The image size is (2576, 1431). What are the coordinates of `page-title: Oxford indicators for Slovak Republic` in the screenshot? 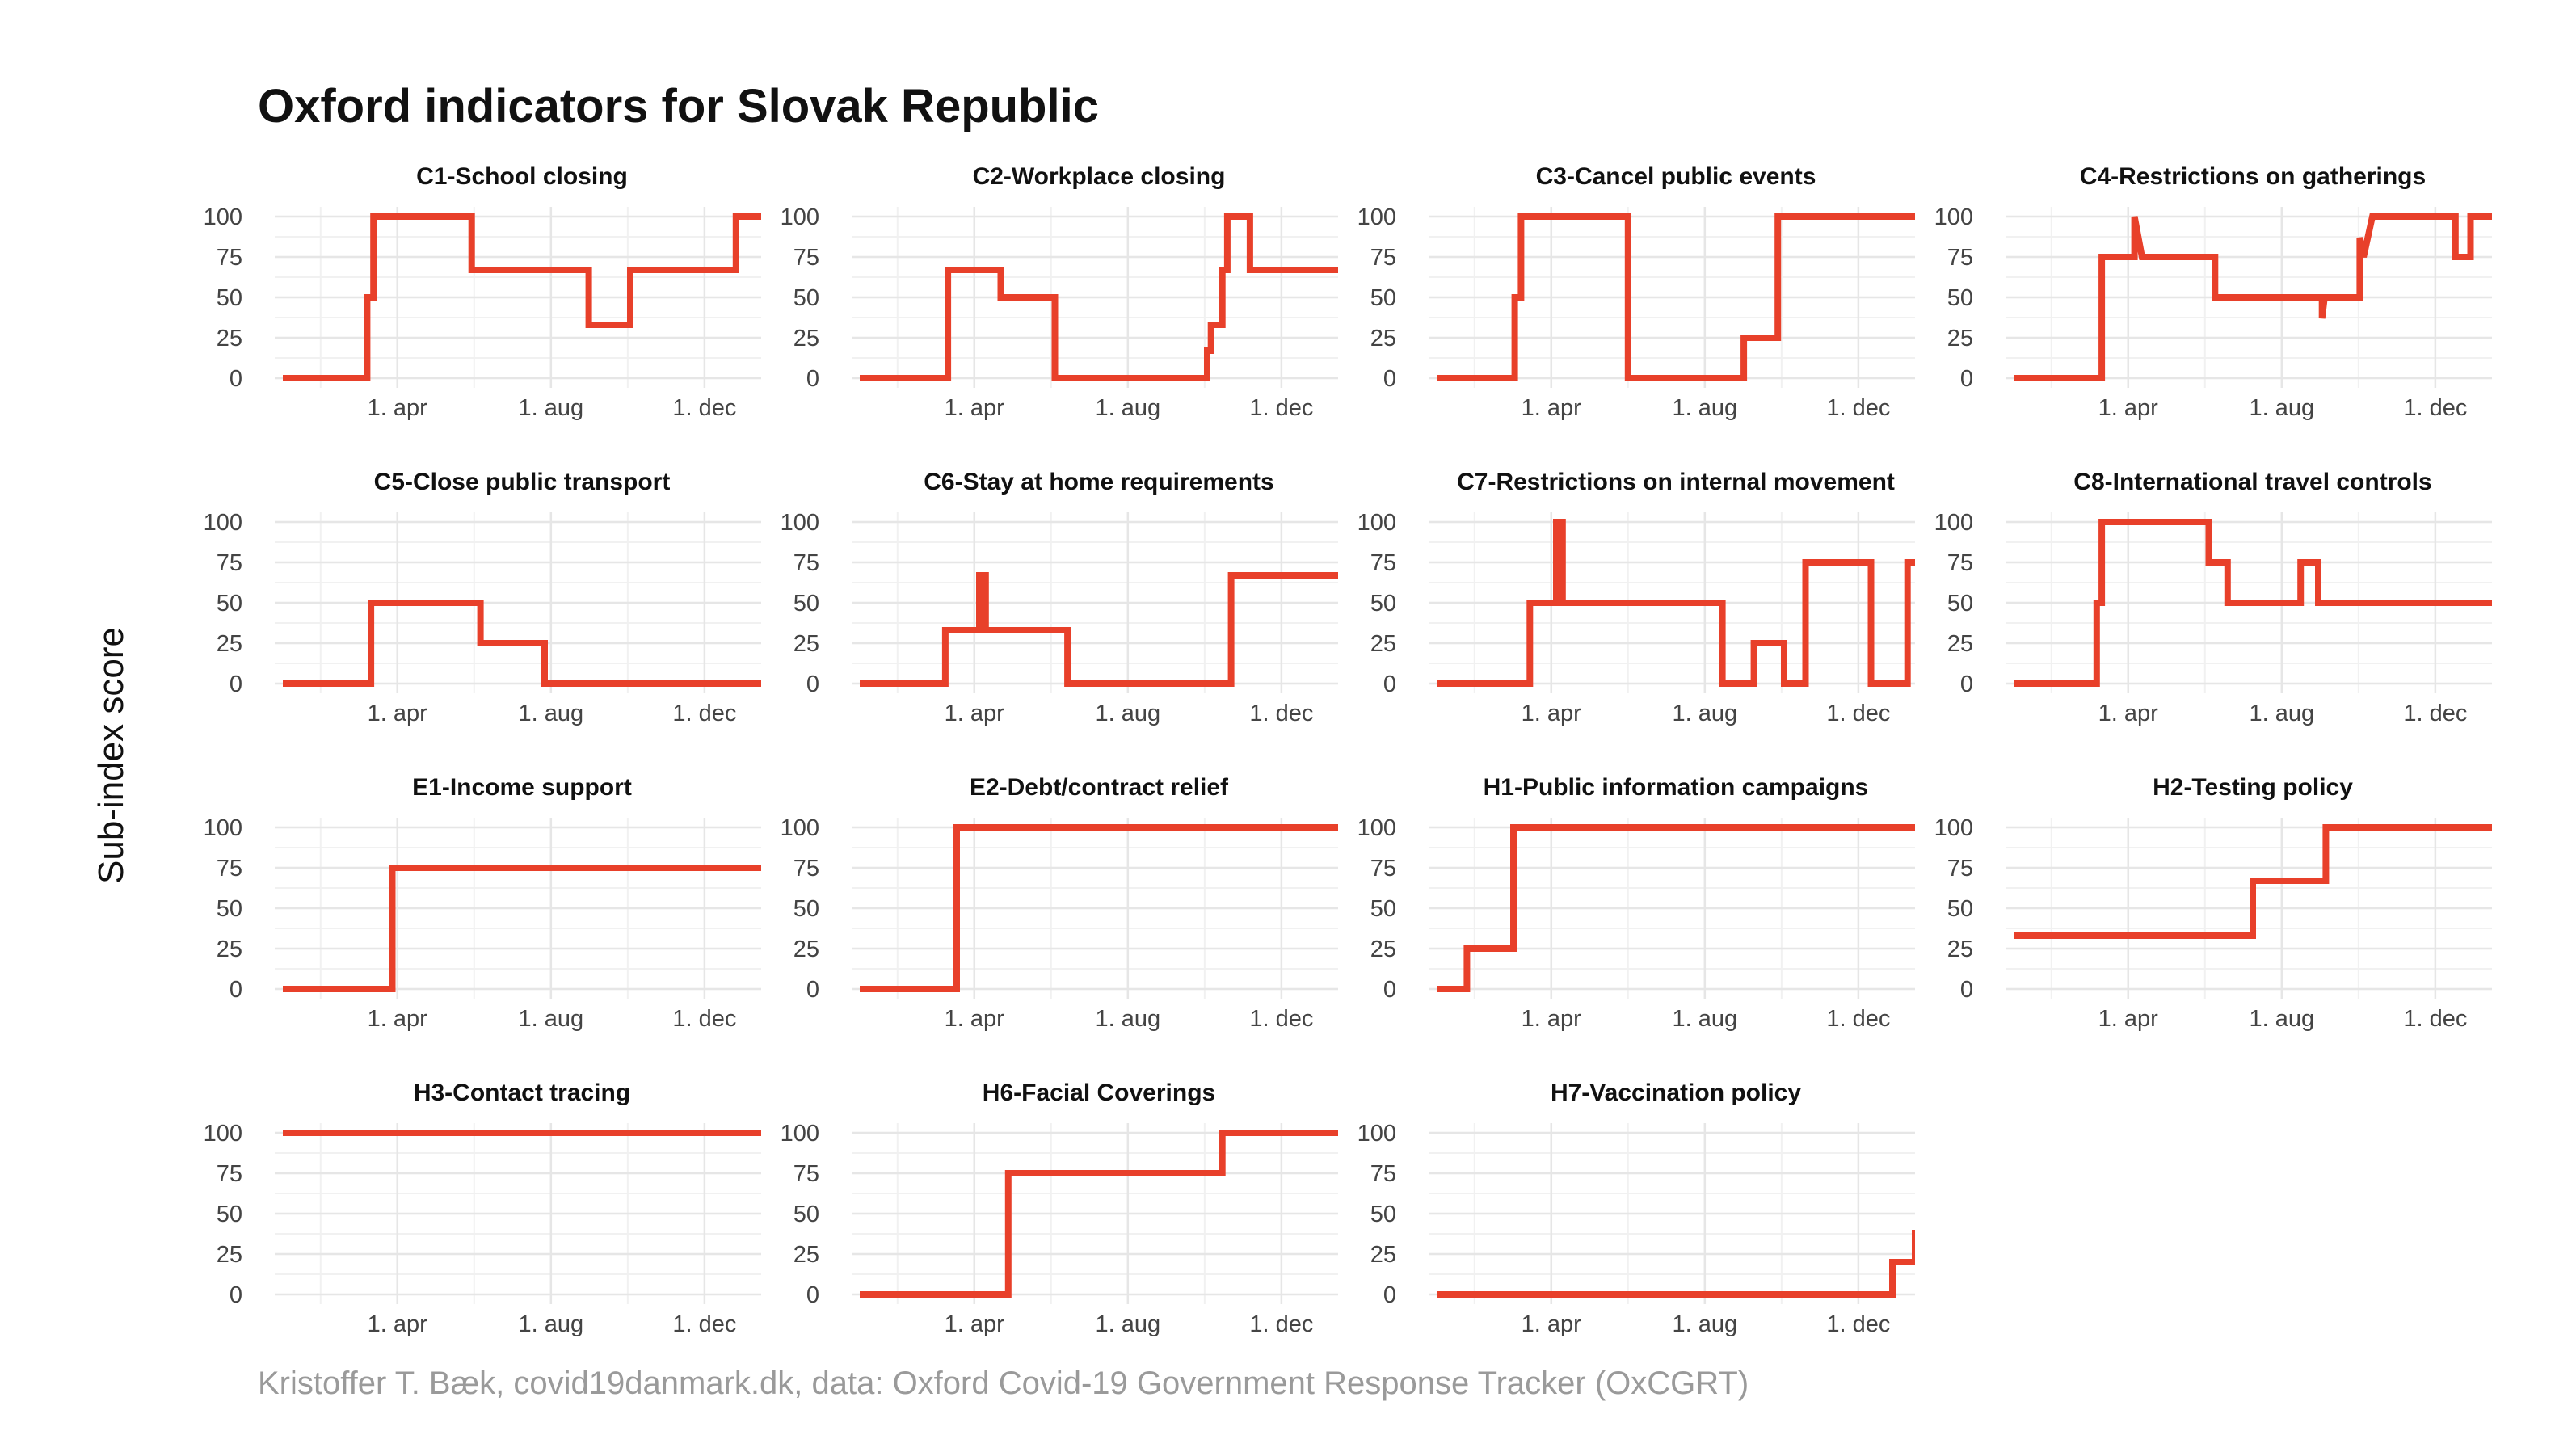 It's located at (678, 106).